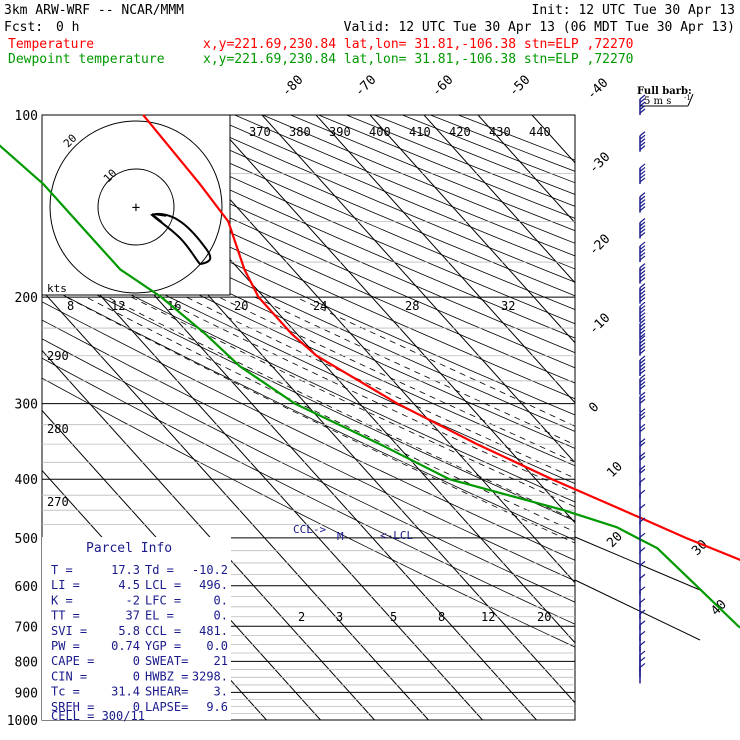 The height and width of the screenshot is (740, 740). Describe the element at coordinates (340, 132) in the screenshot. I see `theta-label: 390` at that location.